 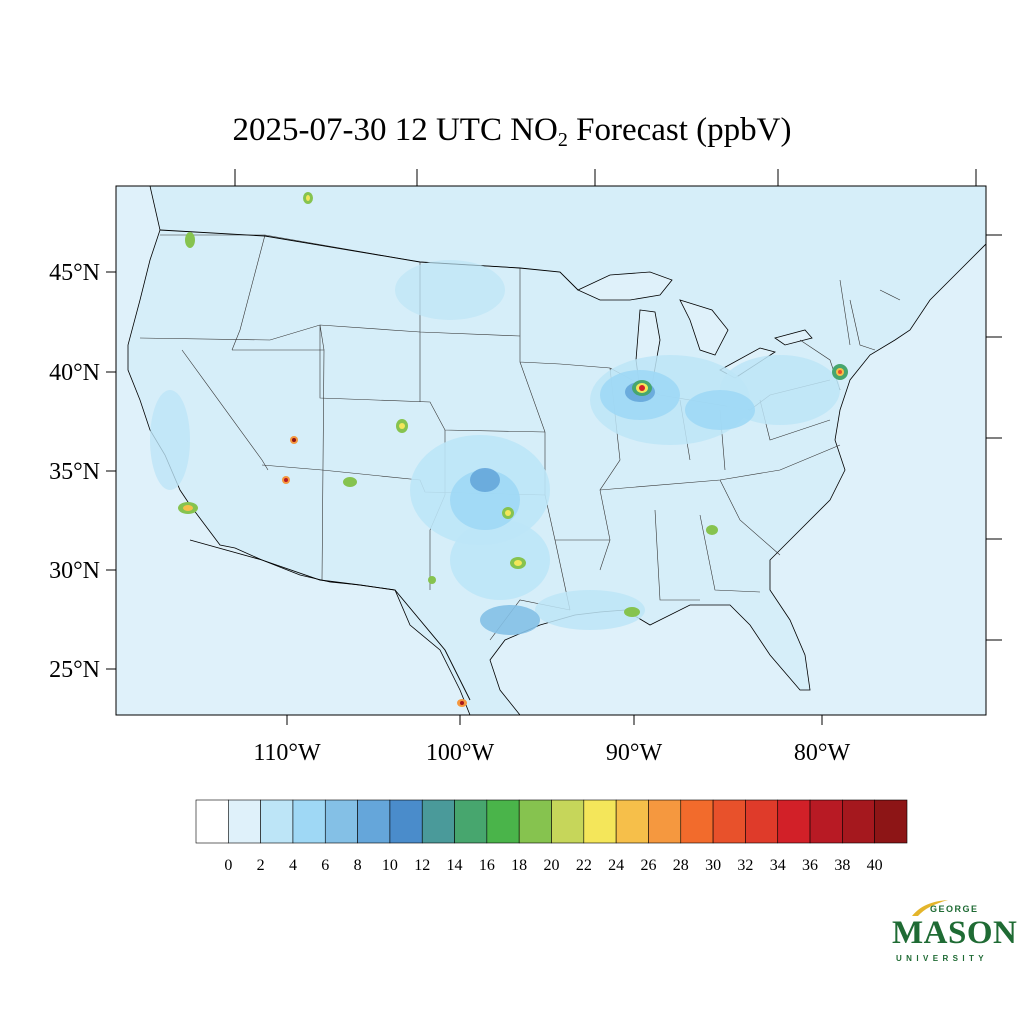 I want to click on colorbar-tick-label: 8, so click(x=358, y=865).